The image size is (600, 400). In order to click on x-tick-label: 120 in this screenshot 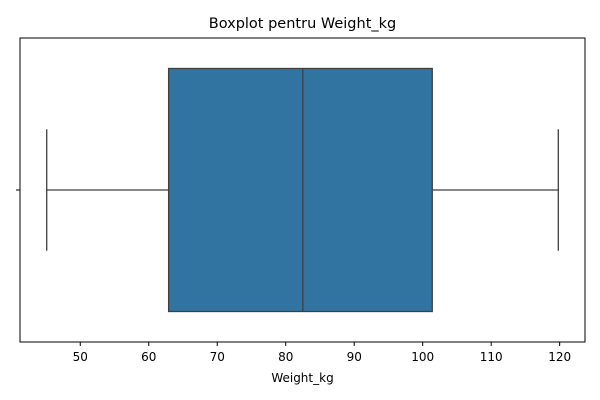, I will do `click(559, 357)`.